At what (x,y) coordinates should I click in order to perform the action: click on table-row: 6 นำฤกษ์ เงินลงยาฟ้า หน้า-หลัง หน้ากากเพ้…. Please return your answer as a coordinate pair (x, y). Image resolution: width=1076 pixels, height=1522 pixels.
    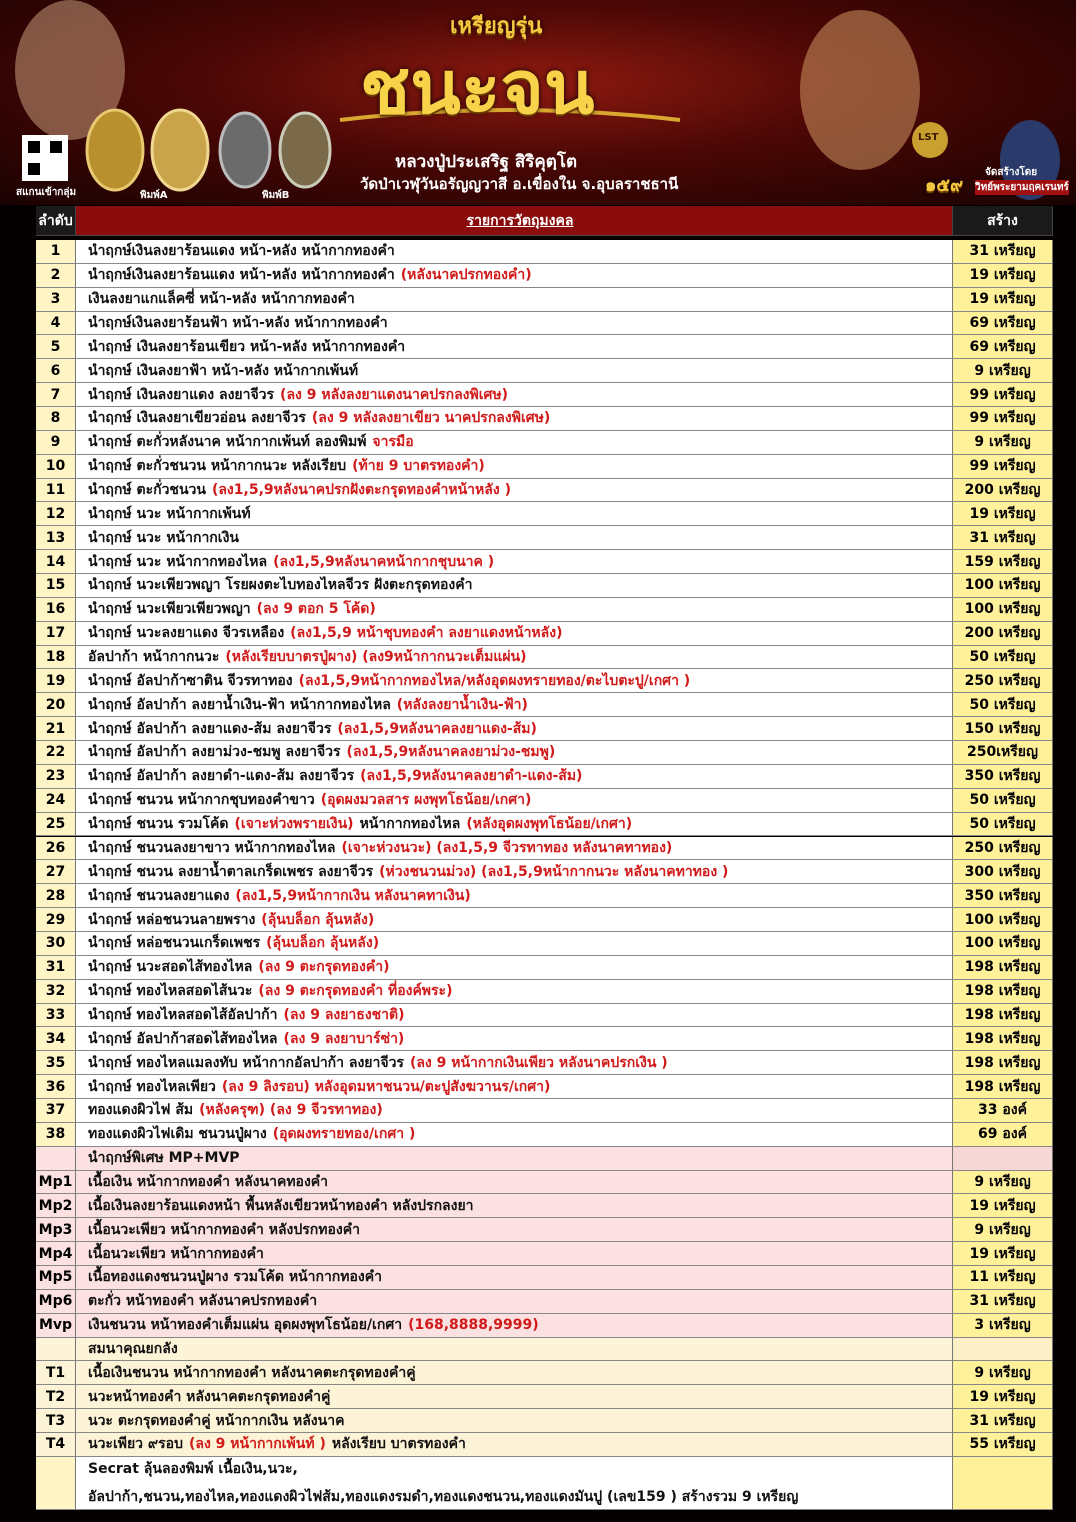
    Looking at the image, I should click on (544, 371).